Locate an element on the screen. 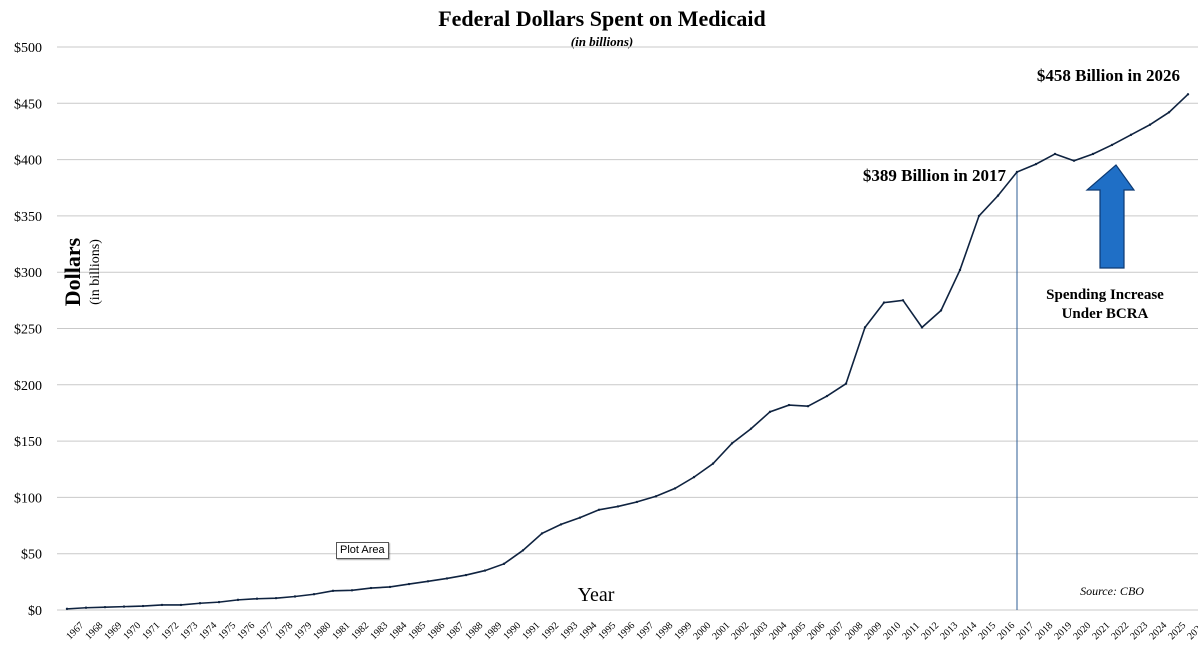 The width and height of the screenshot is (1198, 645). x-tick-label: 2023 is located at coordinates (1139, 631).